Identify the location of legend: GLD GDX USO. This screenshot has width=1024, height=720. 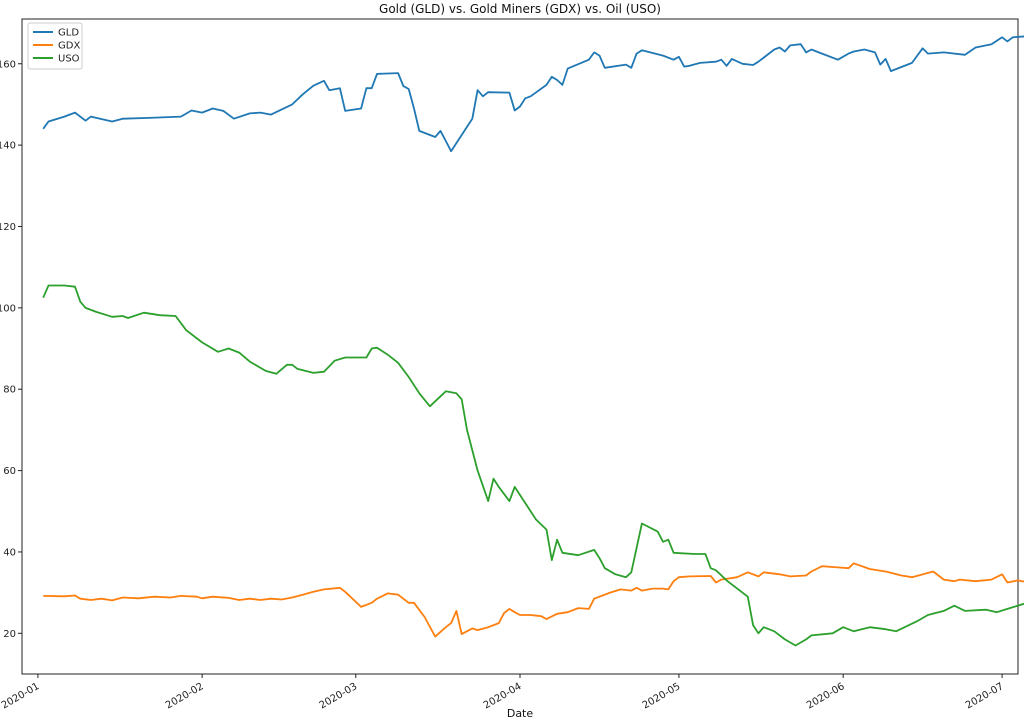
(55, 46).